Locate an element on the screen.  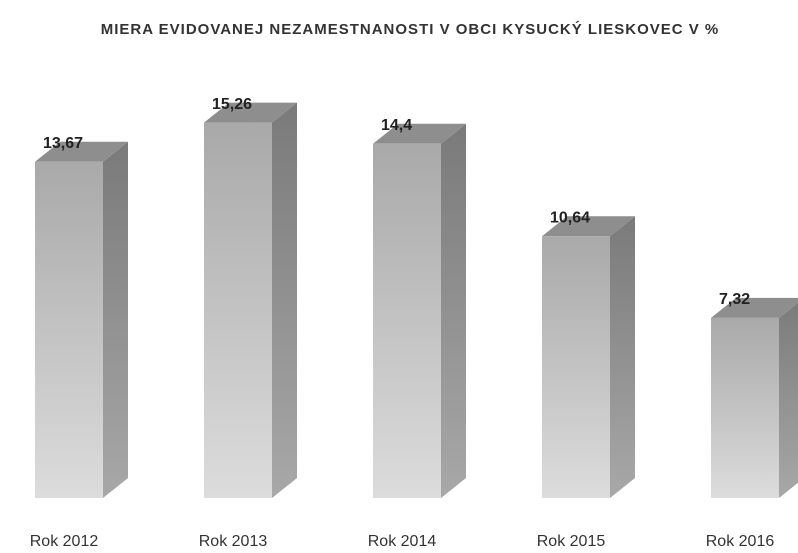
x-tick-label: Rok 2012 is located at coordinates (64, 541).